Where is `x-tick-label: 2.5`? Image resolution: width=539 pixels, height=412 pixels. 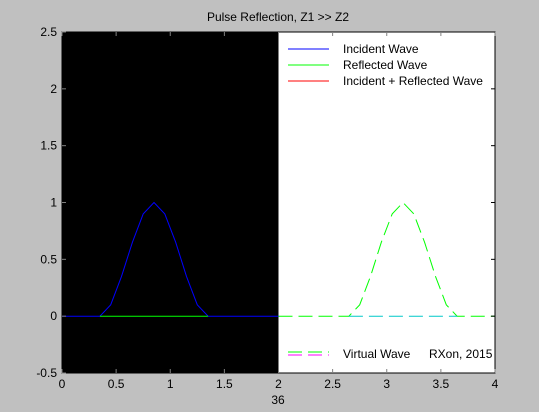 x-tick-label: 2.5 is located at coordinates (332, 384).